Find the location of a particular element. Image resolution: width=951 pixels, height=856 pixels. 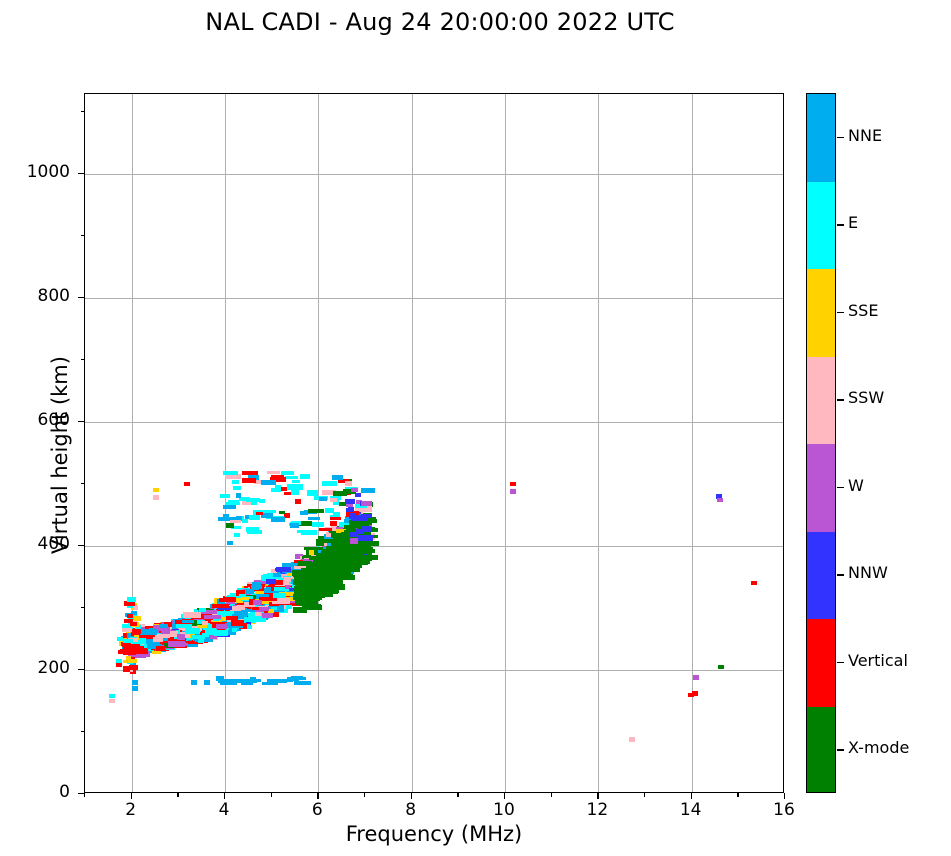

colorbar is located at coordinates (821, 443).